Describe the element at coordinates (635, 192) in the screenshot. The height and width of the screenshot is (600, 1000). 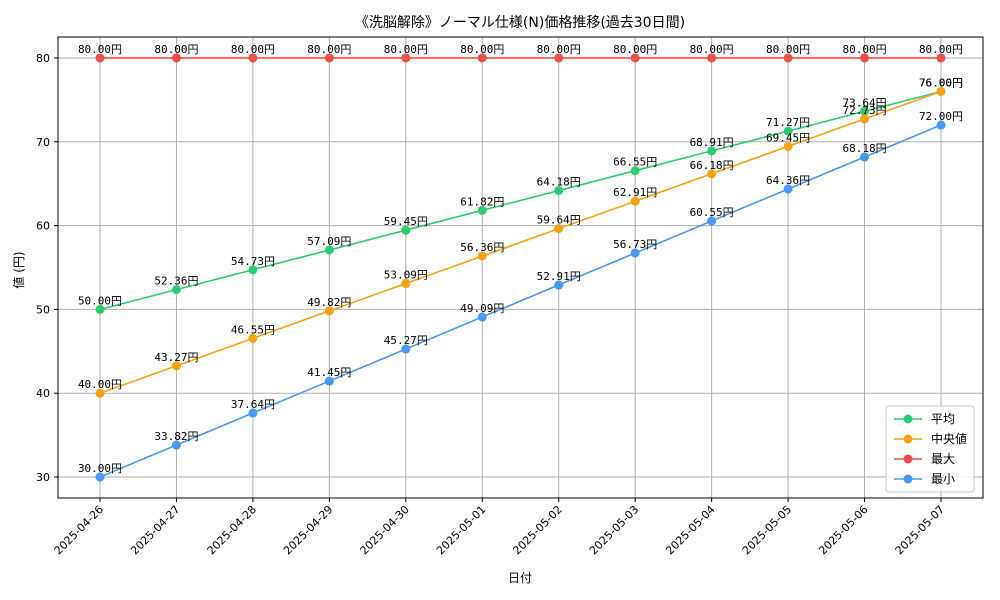
I see `data-label: 62.91円` at that location.